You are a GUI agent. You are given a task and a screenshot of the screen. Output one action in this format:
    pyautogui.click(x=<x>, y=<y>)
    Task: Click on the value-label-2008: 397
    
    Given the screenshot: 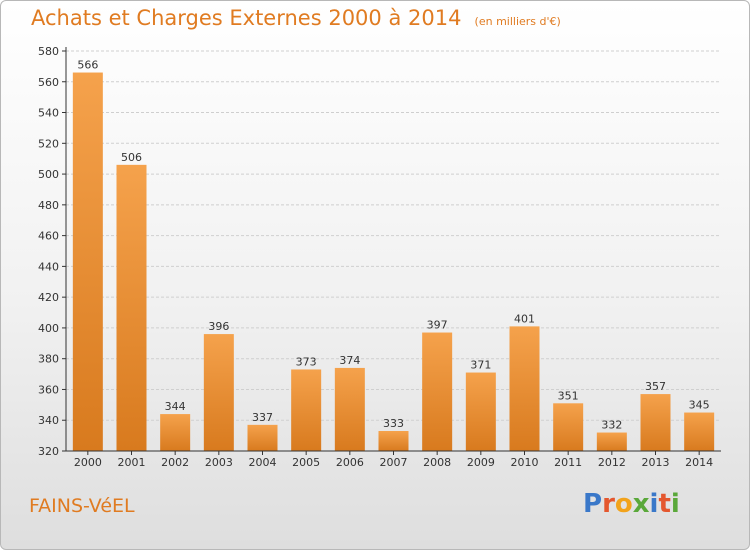 What is the action you would take?
    pyautogui.click(x=437, y=325)
    